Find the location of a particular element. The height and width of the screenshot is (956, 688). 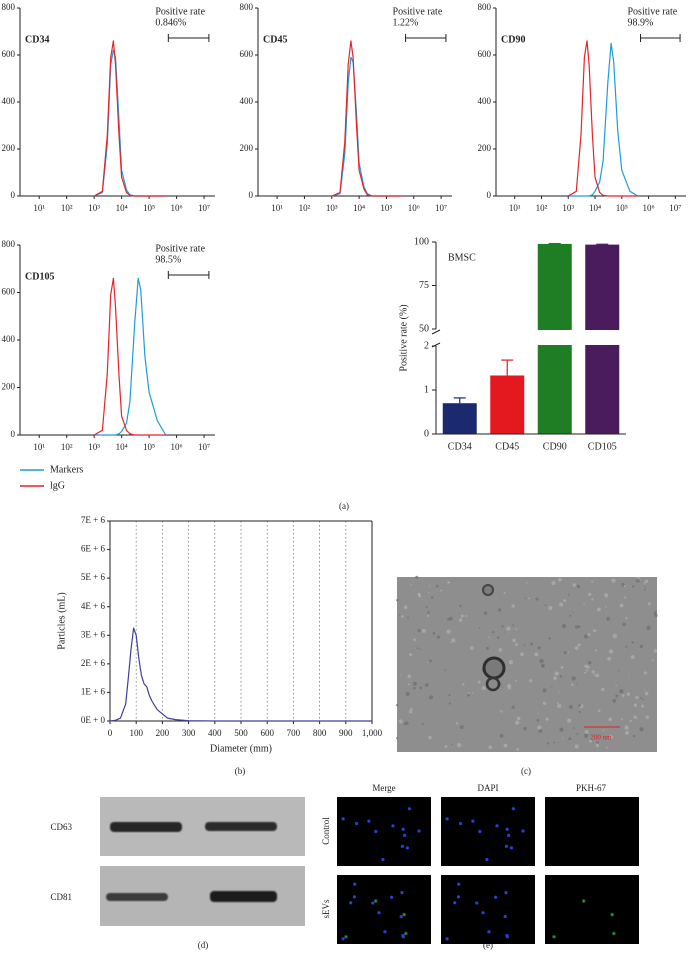

x-tick-label: 10⁴ is located at coordinates (359, 208).